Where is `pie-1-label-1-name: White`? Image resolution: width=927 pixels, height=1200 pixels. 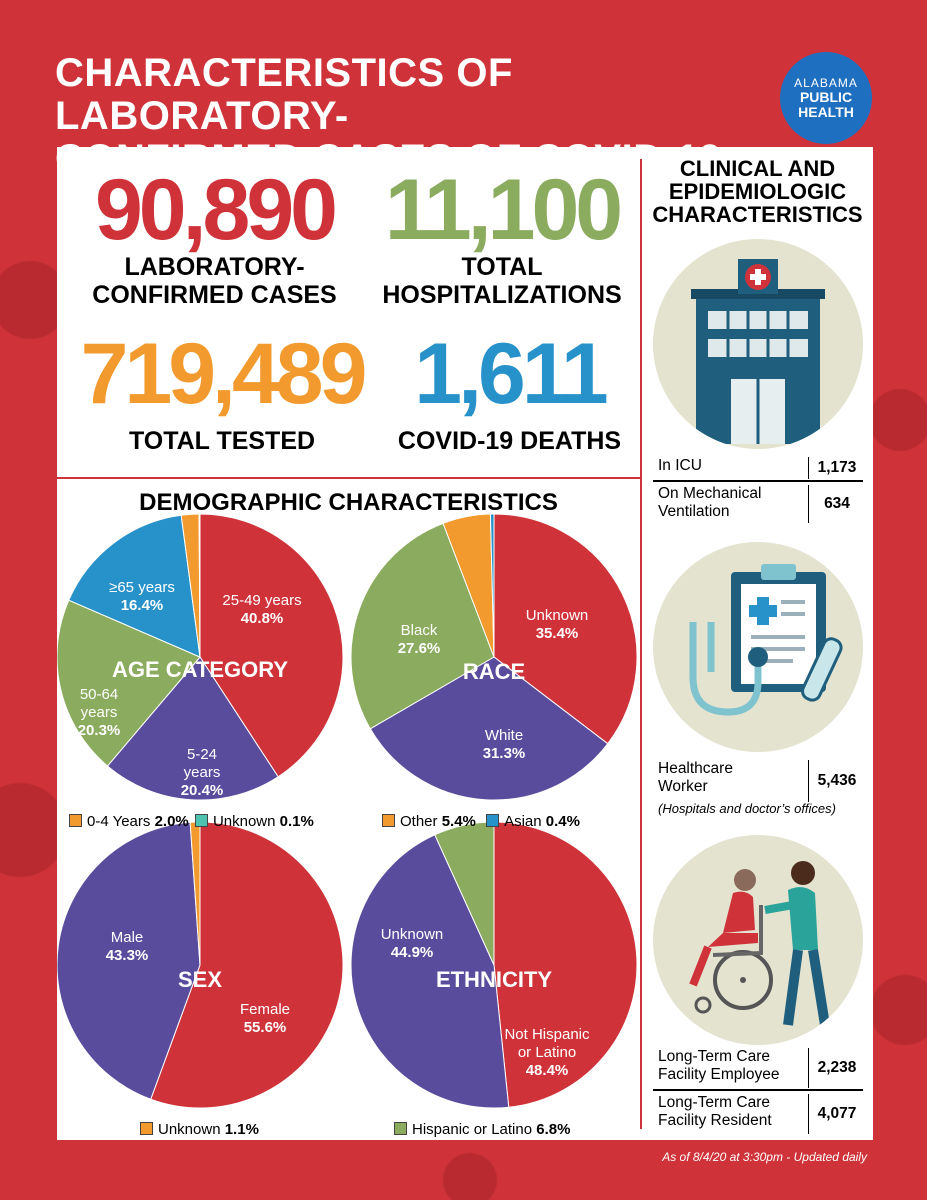 pie-1-label-1-name: White is located at coordinates (504, 735).